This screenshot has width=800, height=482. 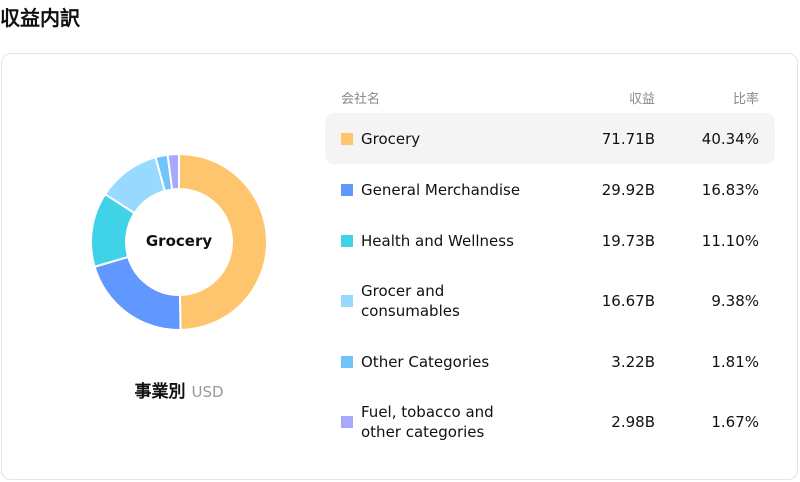 I want to click on row-revenue: 29.92B, so click(x=628, y=189).